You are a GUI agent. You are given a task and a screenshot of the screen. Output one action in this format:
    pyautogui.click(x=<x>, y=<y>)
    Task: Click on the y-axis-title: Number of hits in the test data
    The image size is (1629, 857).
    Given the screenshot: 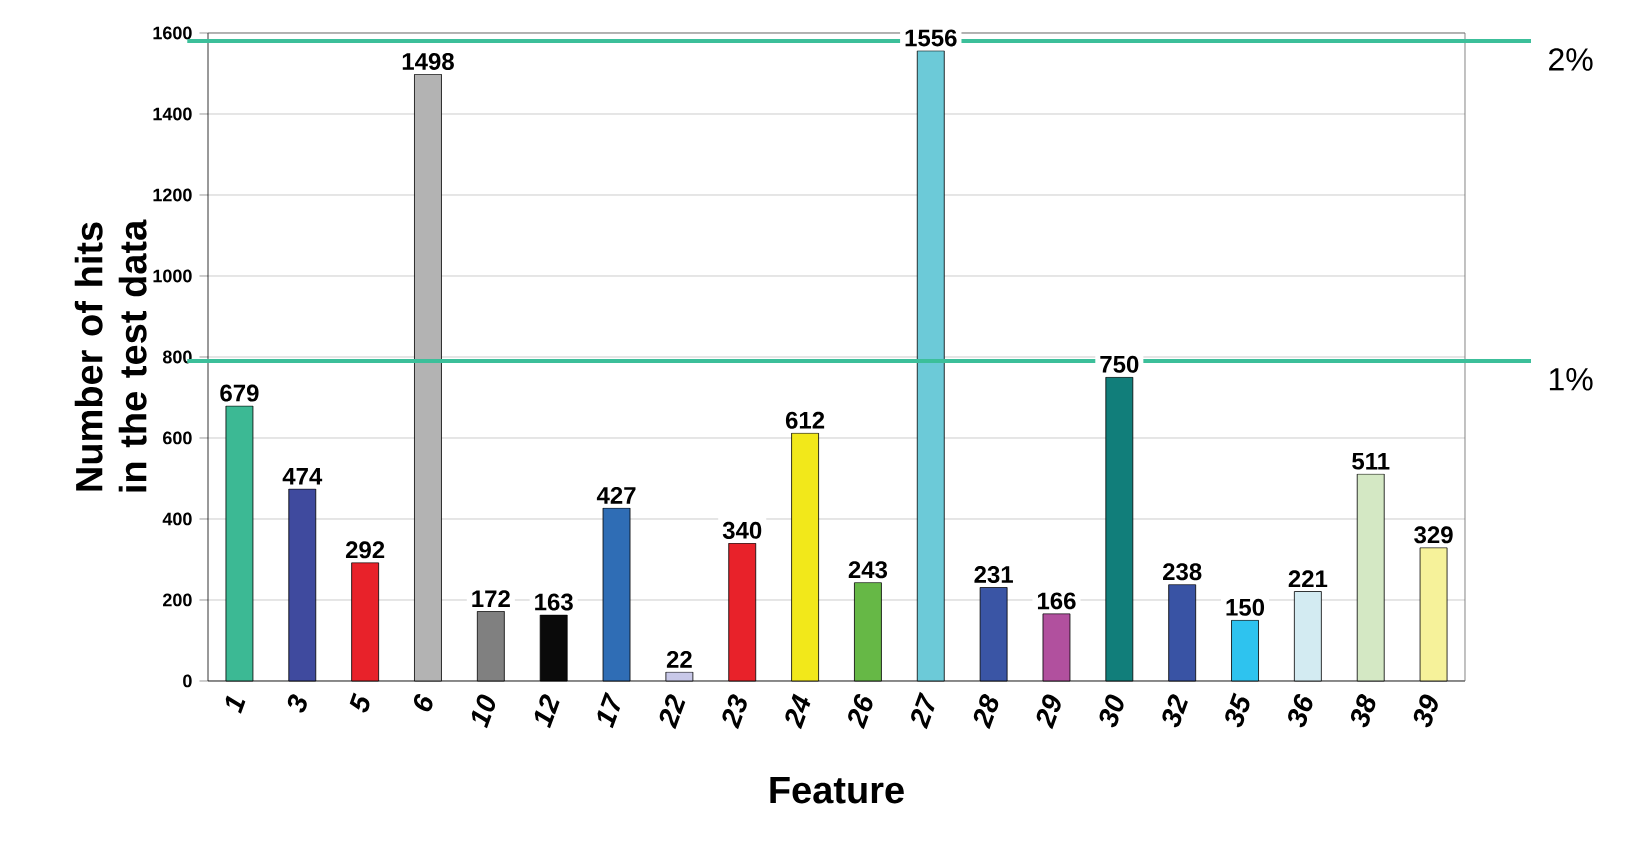 What is the action you would take?
    pyautogui.click(x=110, y=355)
    